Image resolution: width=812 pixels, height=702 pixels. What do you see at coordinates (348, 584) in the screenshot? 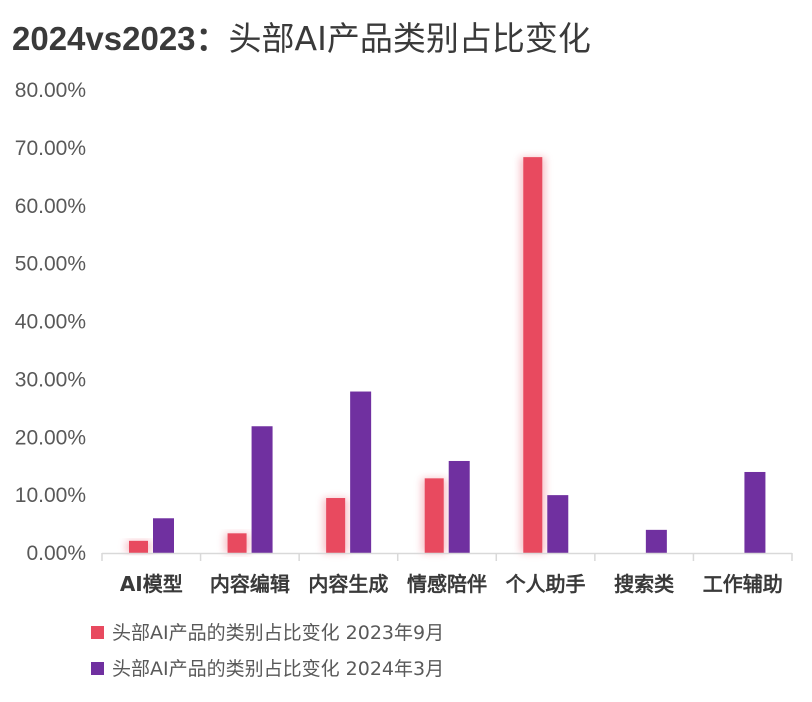
I see `x-category-label: 内容生成` at bounding box center [348, 584].